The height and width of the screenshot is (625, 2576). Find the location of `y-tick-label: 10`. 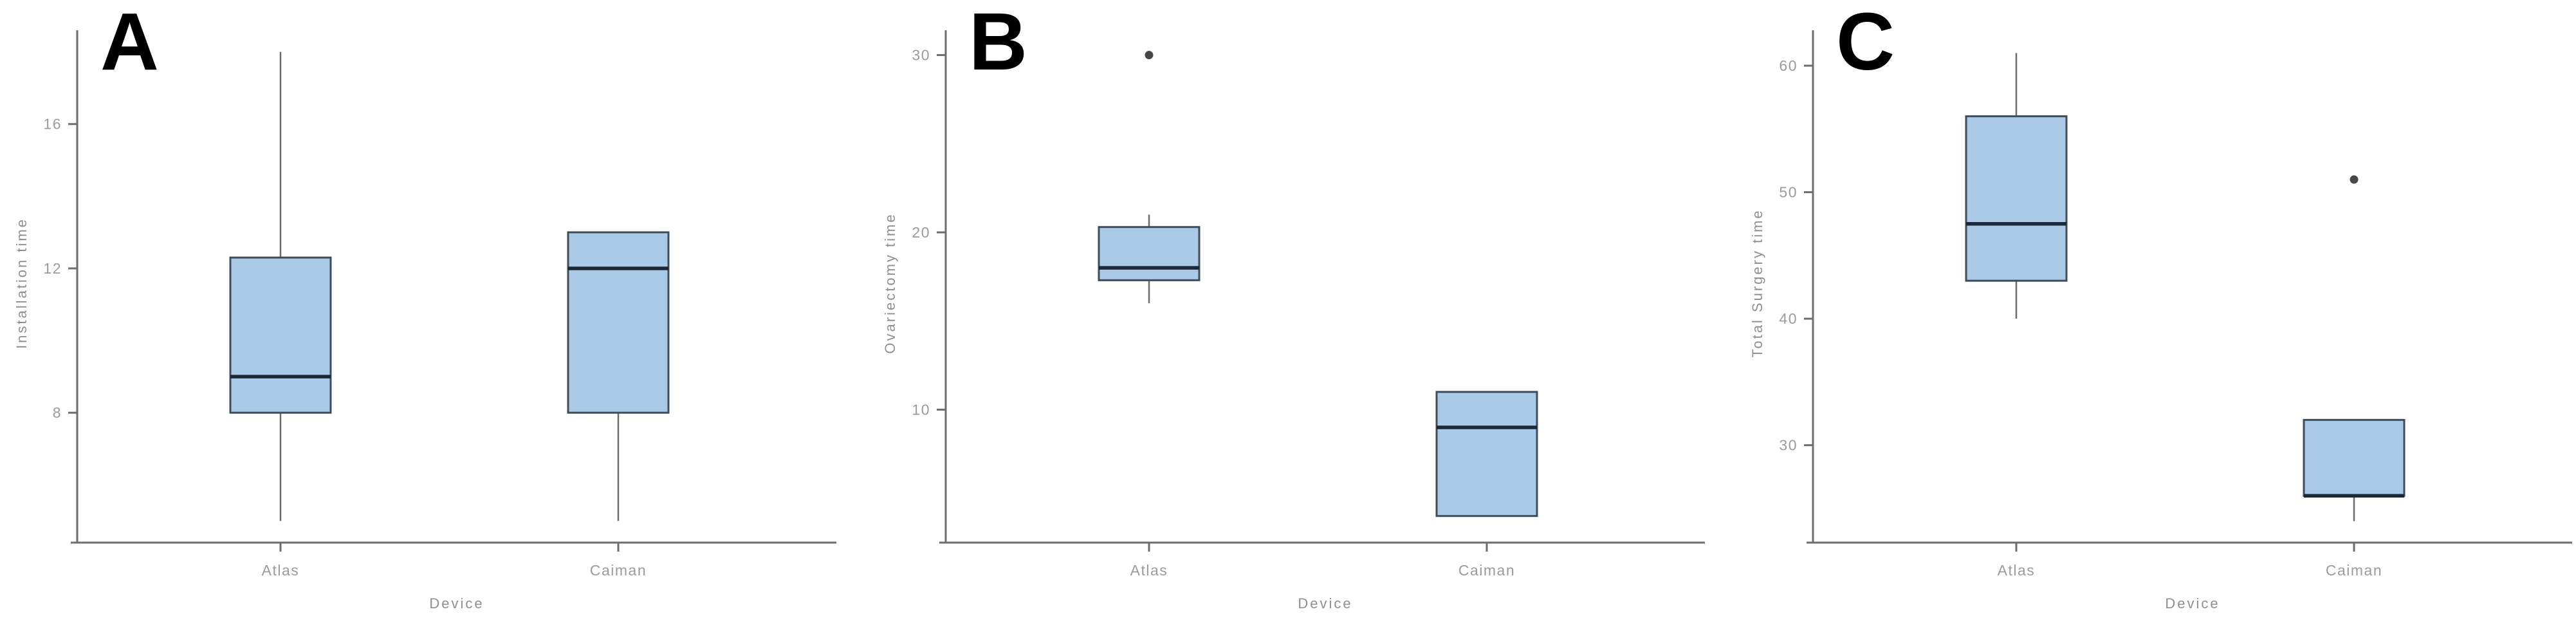

y-tick-label: 10 is located at coordinates (921, 409).